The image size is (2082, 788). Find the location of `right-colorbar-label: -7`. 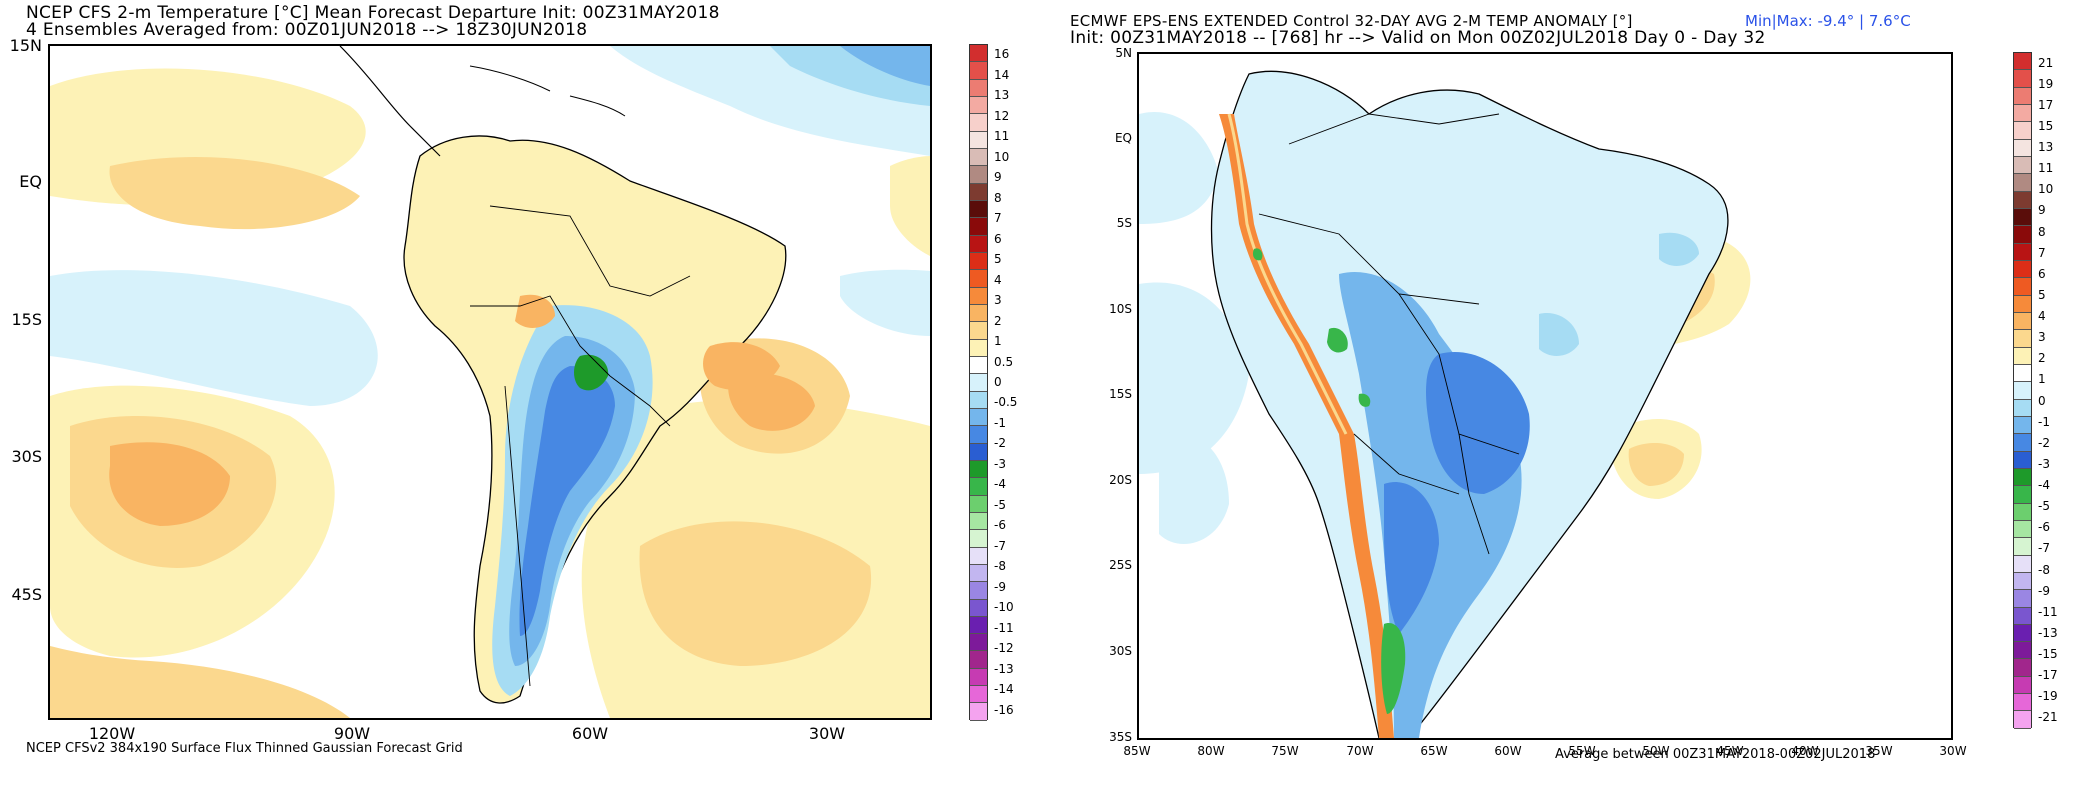

right-colorbar-label: -7 is located at coordinates (2044, 548).